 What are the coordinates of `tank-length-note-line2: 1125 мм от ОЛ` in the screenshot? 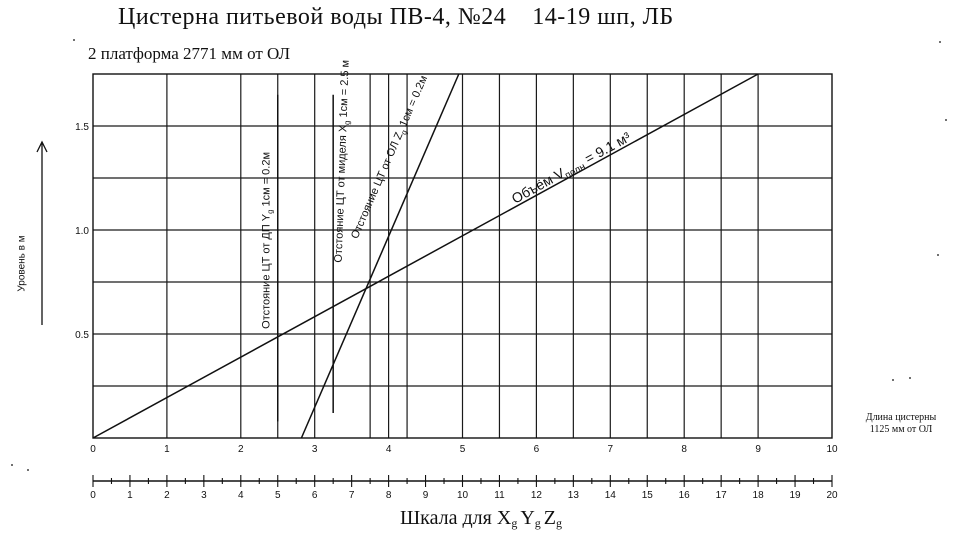 It's located at (901, 429).